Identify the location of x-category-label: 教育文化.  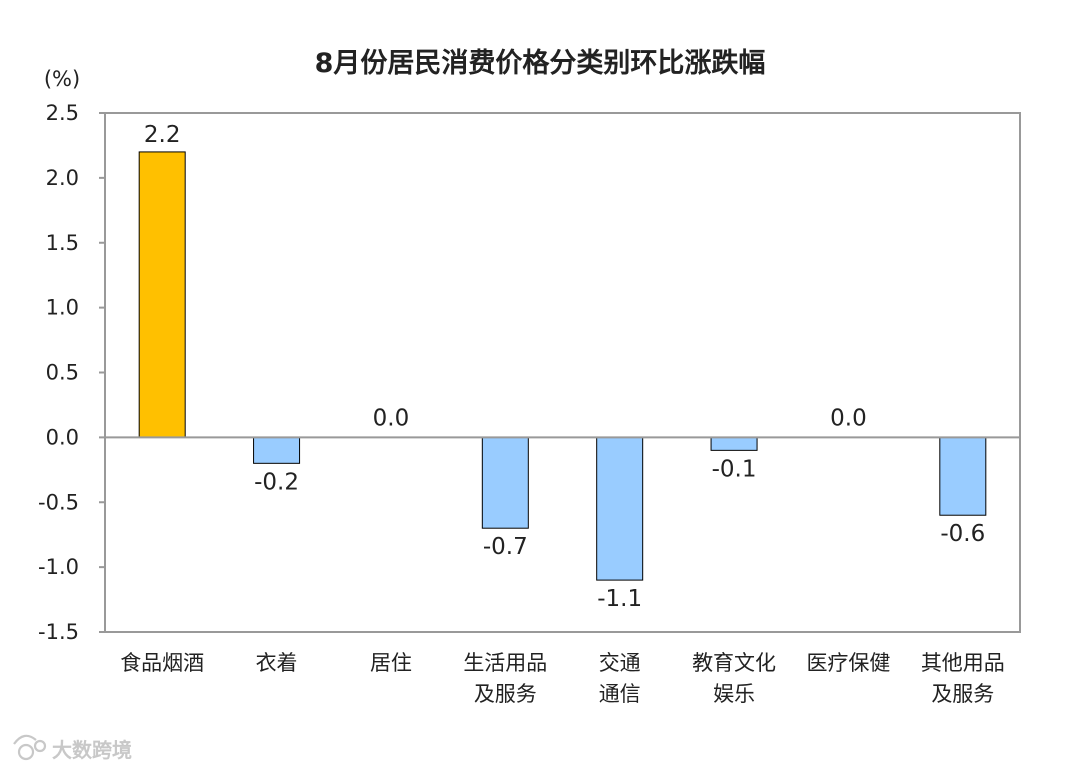
(734, 663).